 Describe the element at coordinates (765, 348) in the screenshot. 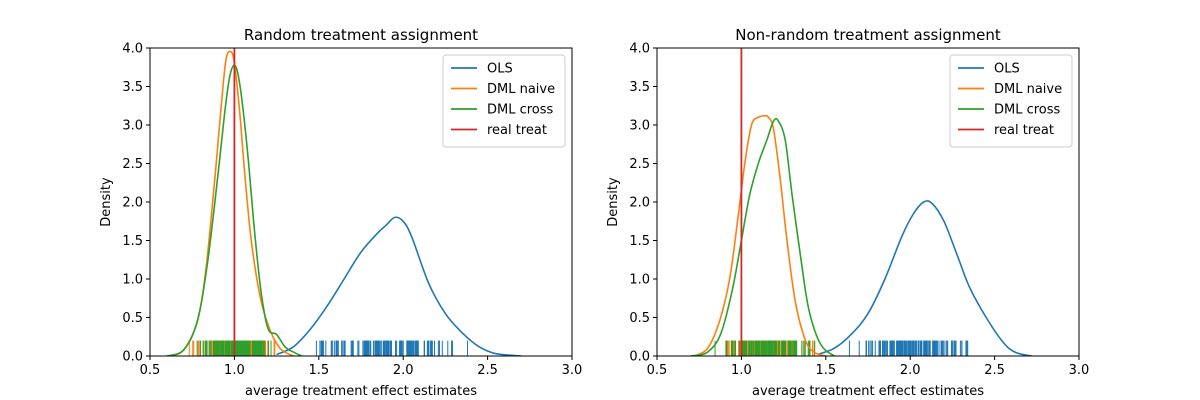

I see `rug-dml-cross` at that location.